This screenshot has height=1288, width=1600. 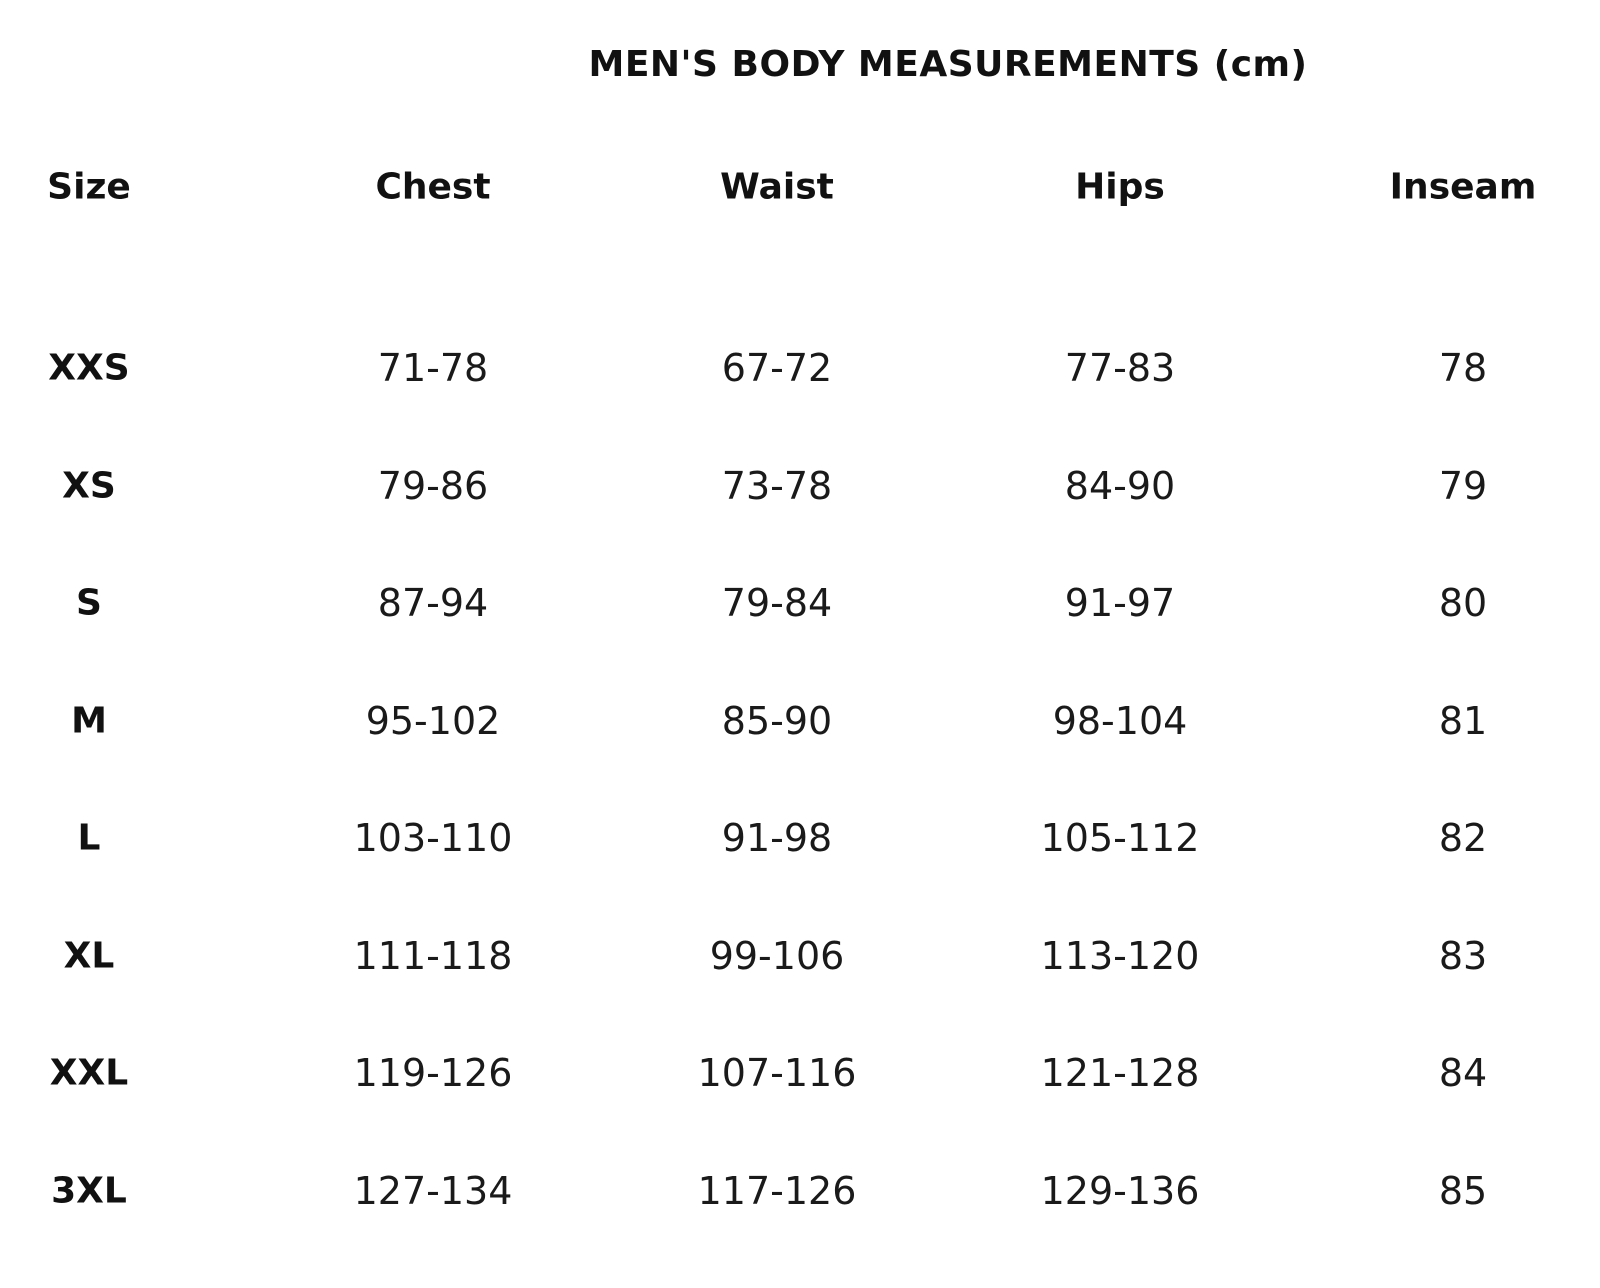 What do you see at coordinates (89, 1190) in the screenshot?
I see `size-label: 3XL` at bounding box center [89, 1190].